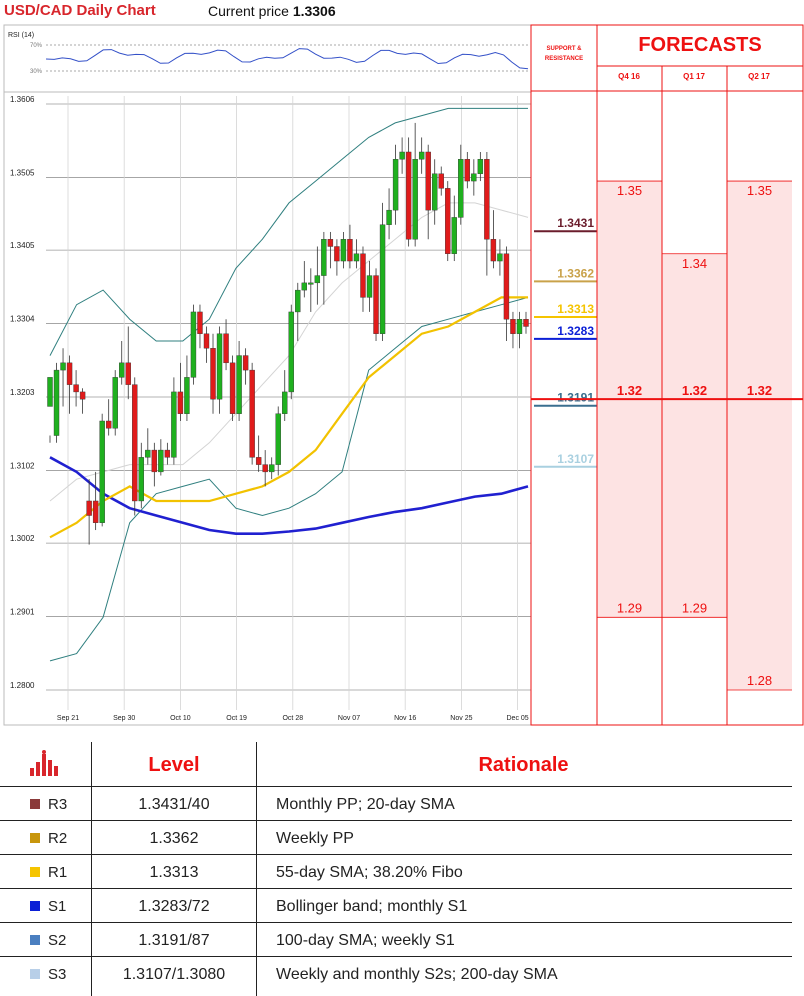 This screenshot has height=996, width=804. Describe the element at coordinates (248, 11) in the screenshot. I see `current-price-label: Current price` at that location.